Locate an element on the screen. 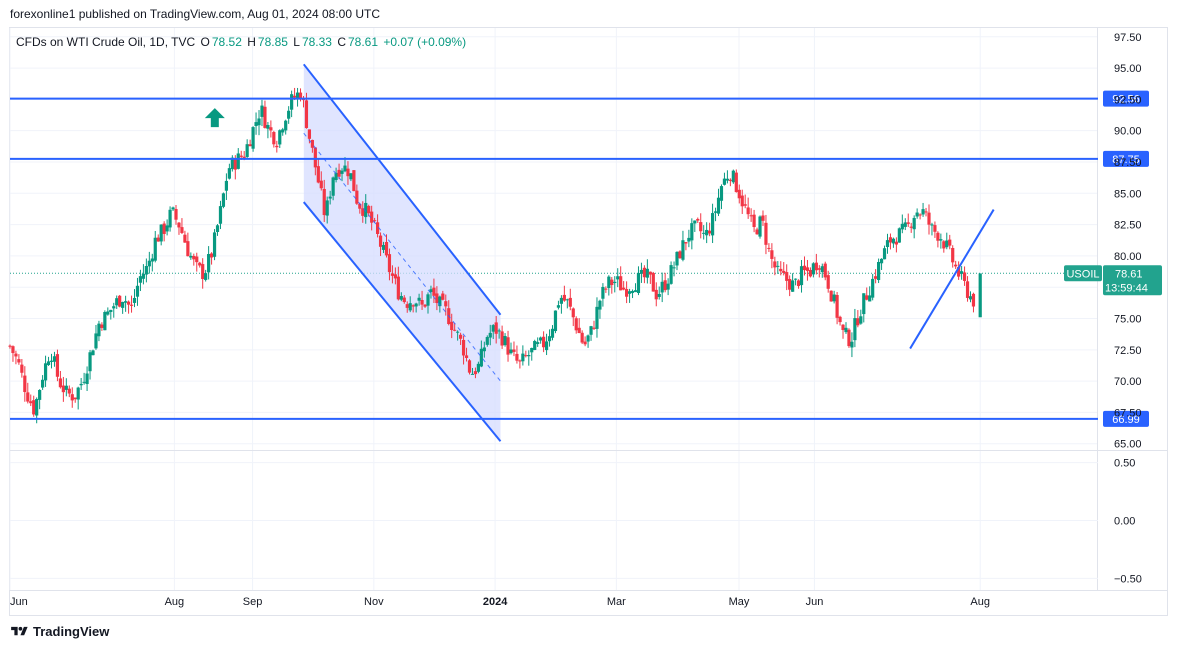  price-tick-label: 92.50 is located at coordinates (1128, 100).